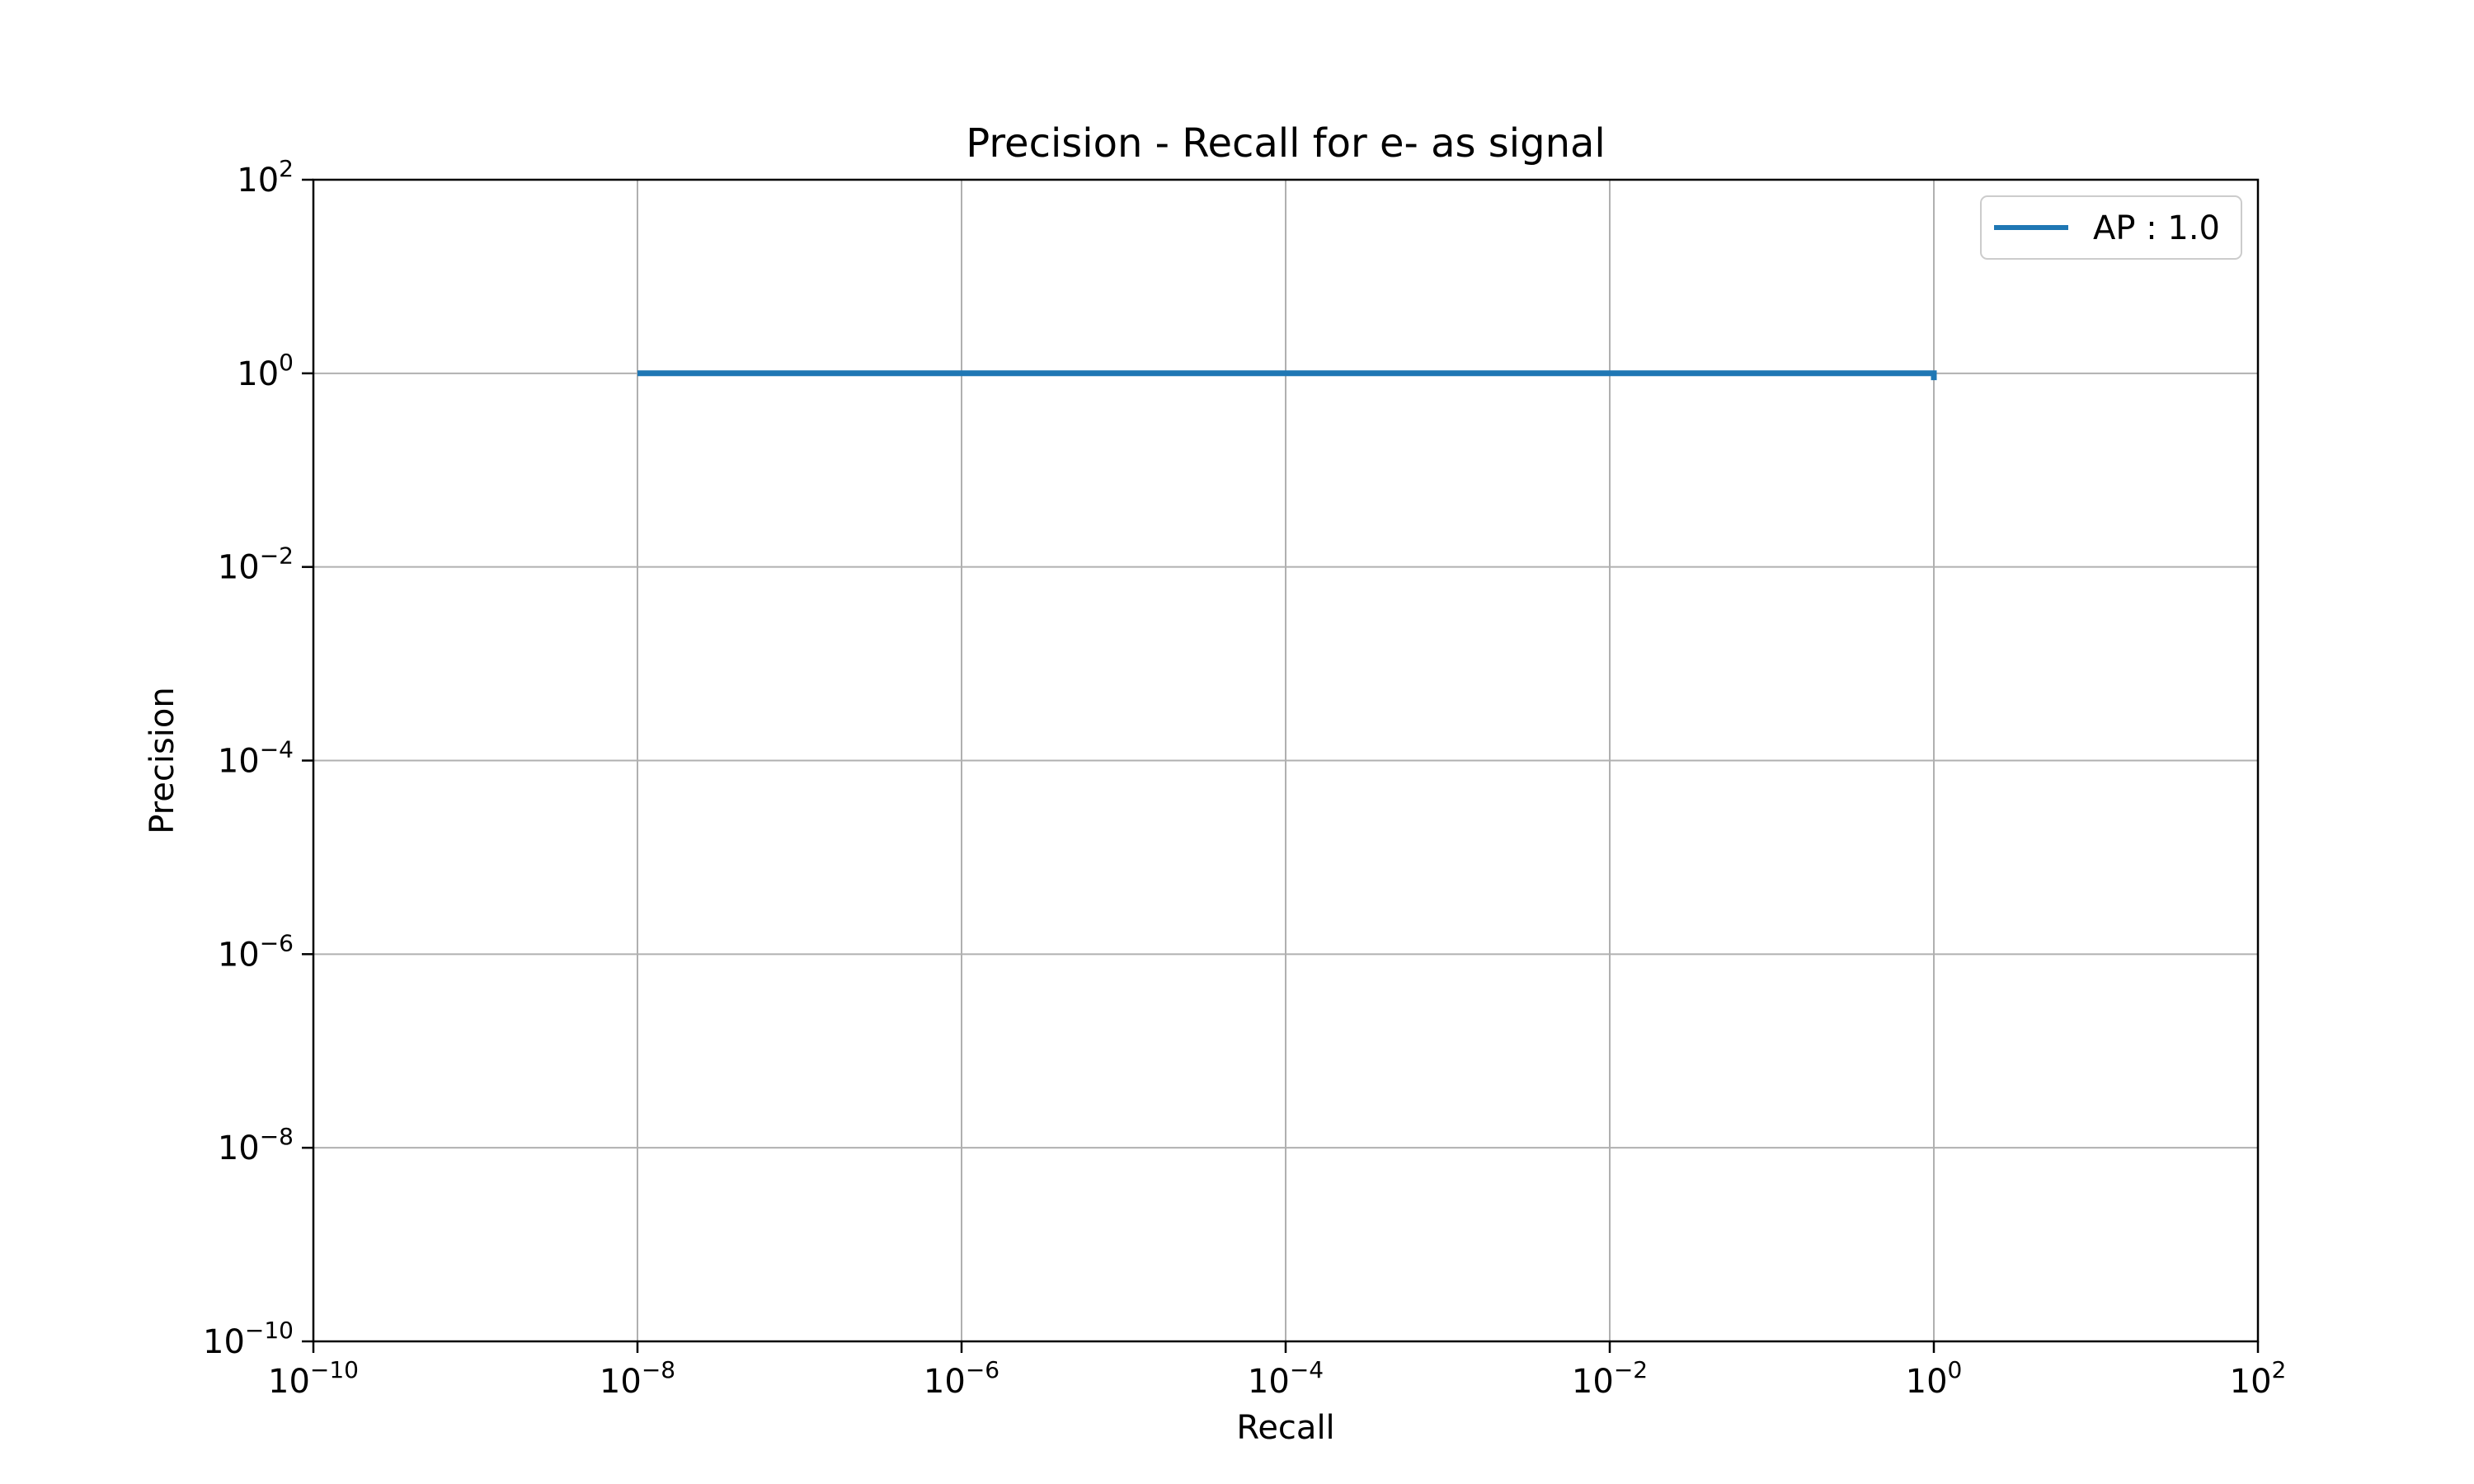 This screenshot has width=2474, height=1484. Describe the element at coordinates (256, 1145) in the screenshot. I see `y-tick-label: 10⁻⁸` at that location.